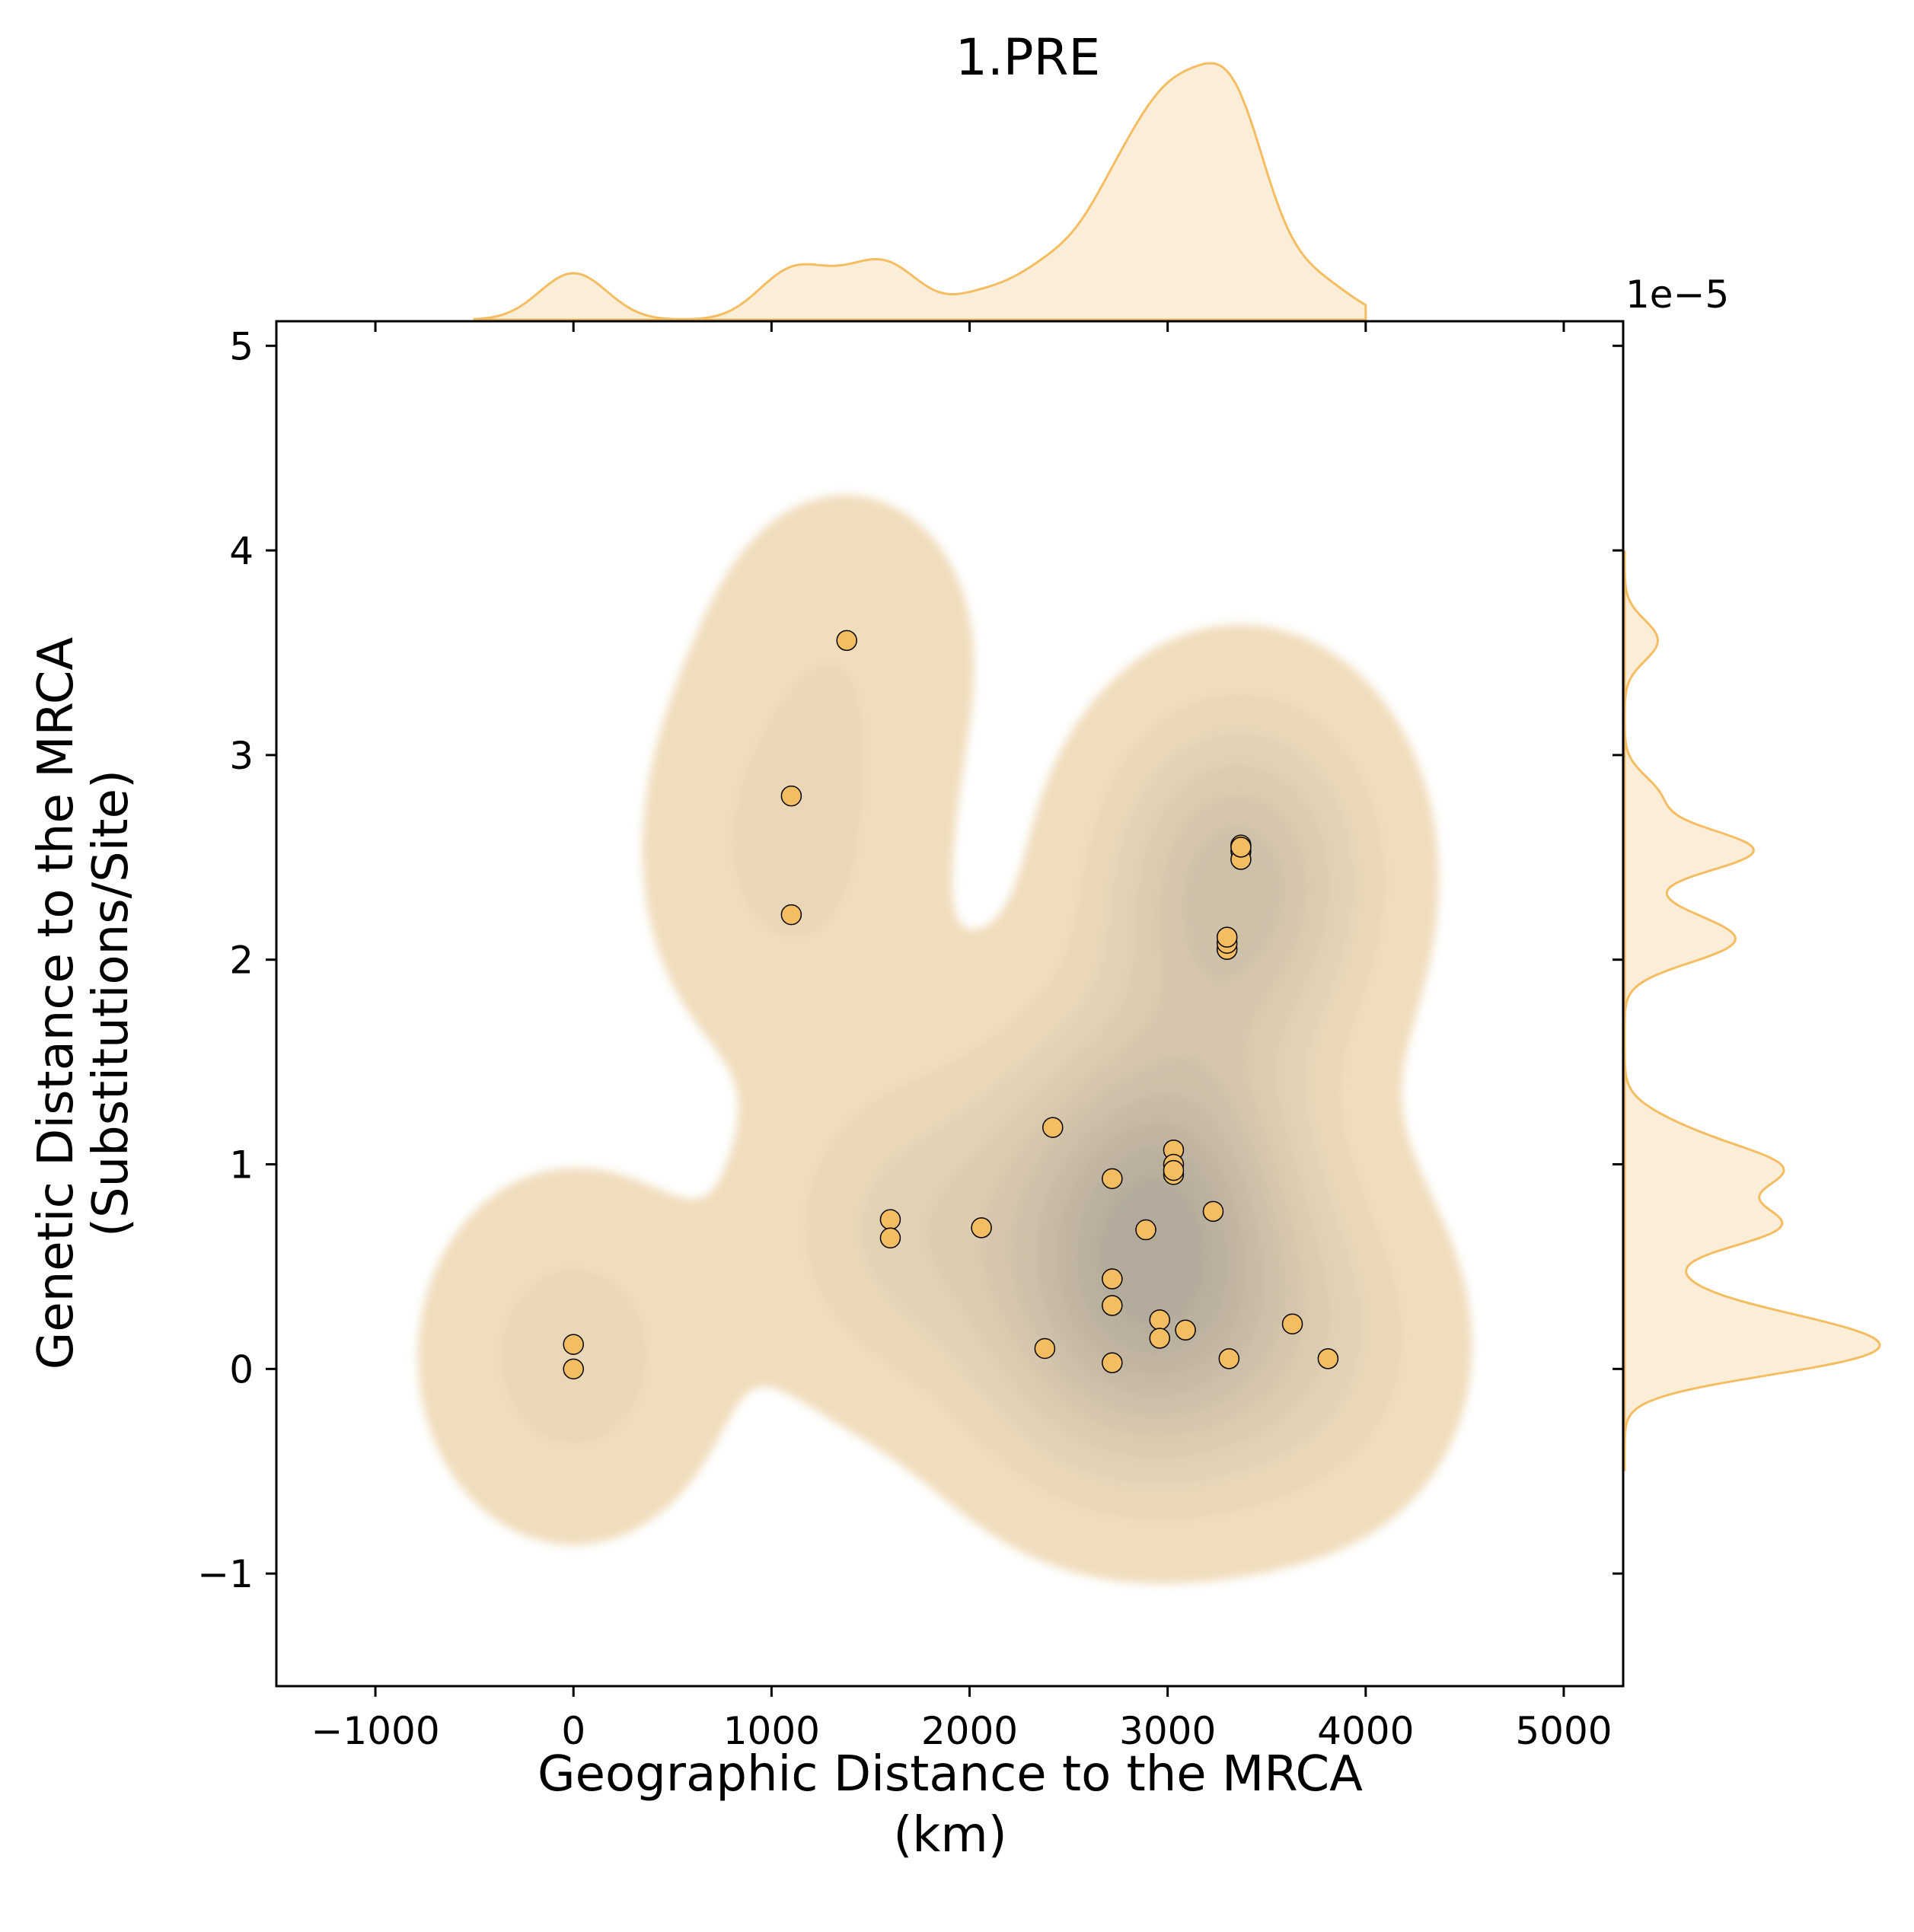 The height and width of the screenshot is (1932, 1914). What do you see at coordinates (951, 1774) in the screenshot?
I see `x-axis-label: Geographic Distance to the MRCA` at bounding box center [951, 1774].